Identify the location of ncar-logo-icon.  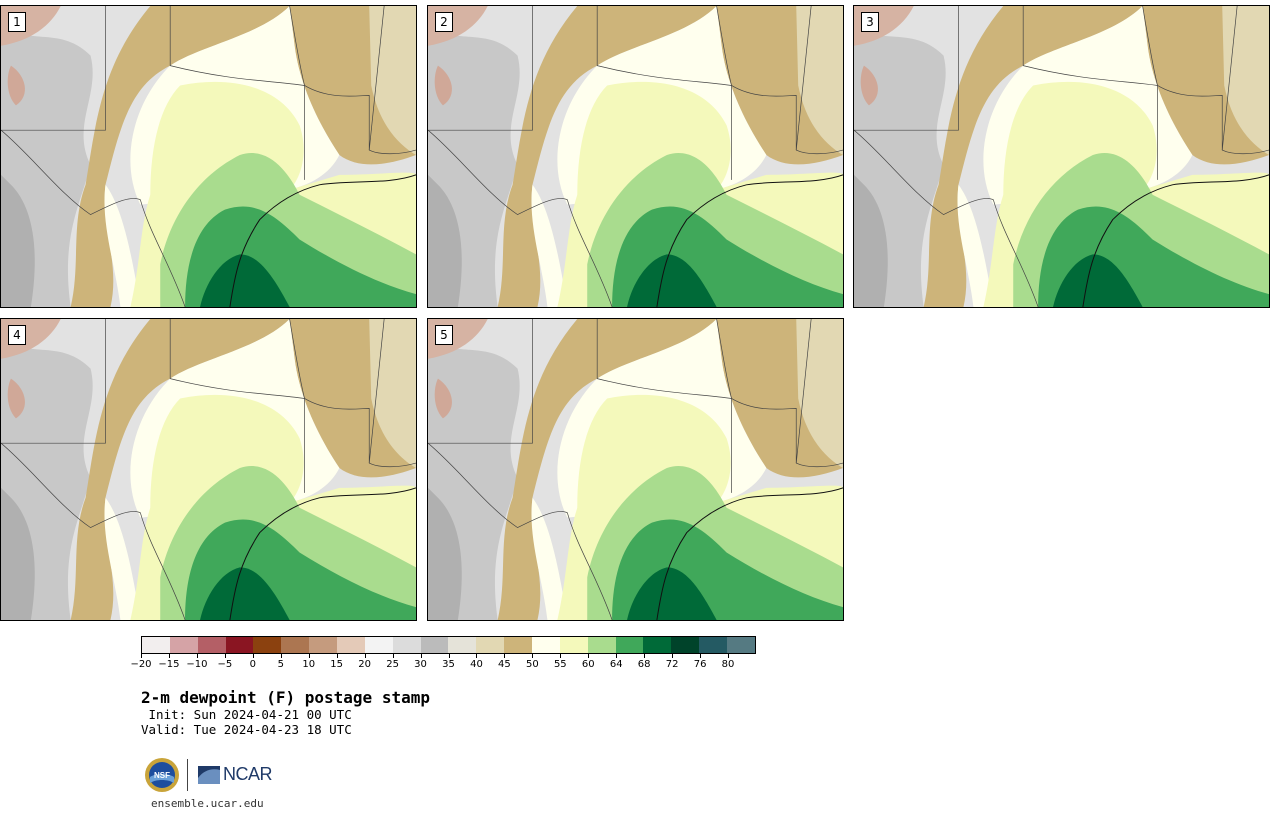
(209, 775).